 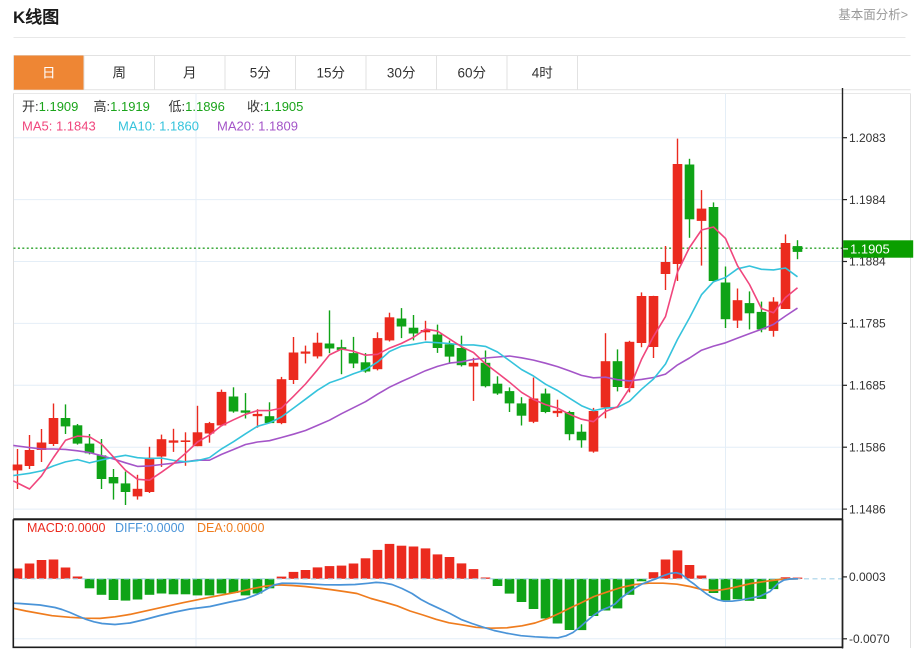 I want to click on svg-text: 月, so click(x=190, y=72).